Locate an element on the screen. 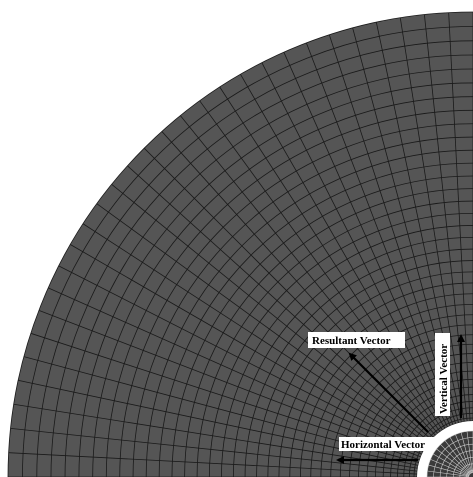  circumferential-mesh-line is located at coordinates (443, 447).